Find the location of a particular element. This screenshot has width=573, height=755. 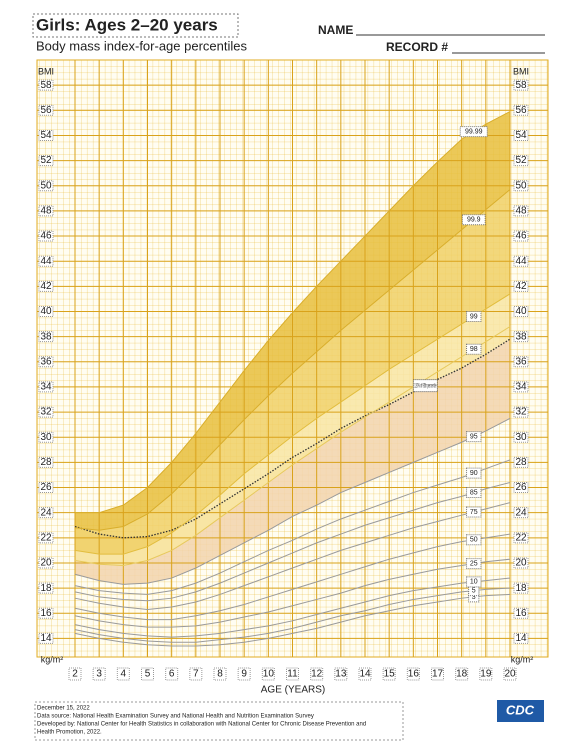

note: Health Promotion, 2022. is located at coordinates (69, 733).